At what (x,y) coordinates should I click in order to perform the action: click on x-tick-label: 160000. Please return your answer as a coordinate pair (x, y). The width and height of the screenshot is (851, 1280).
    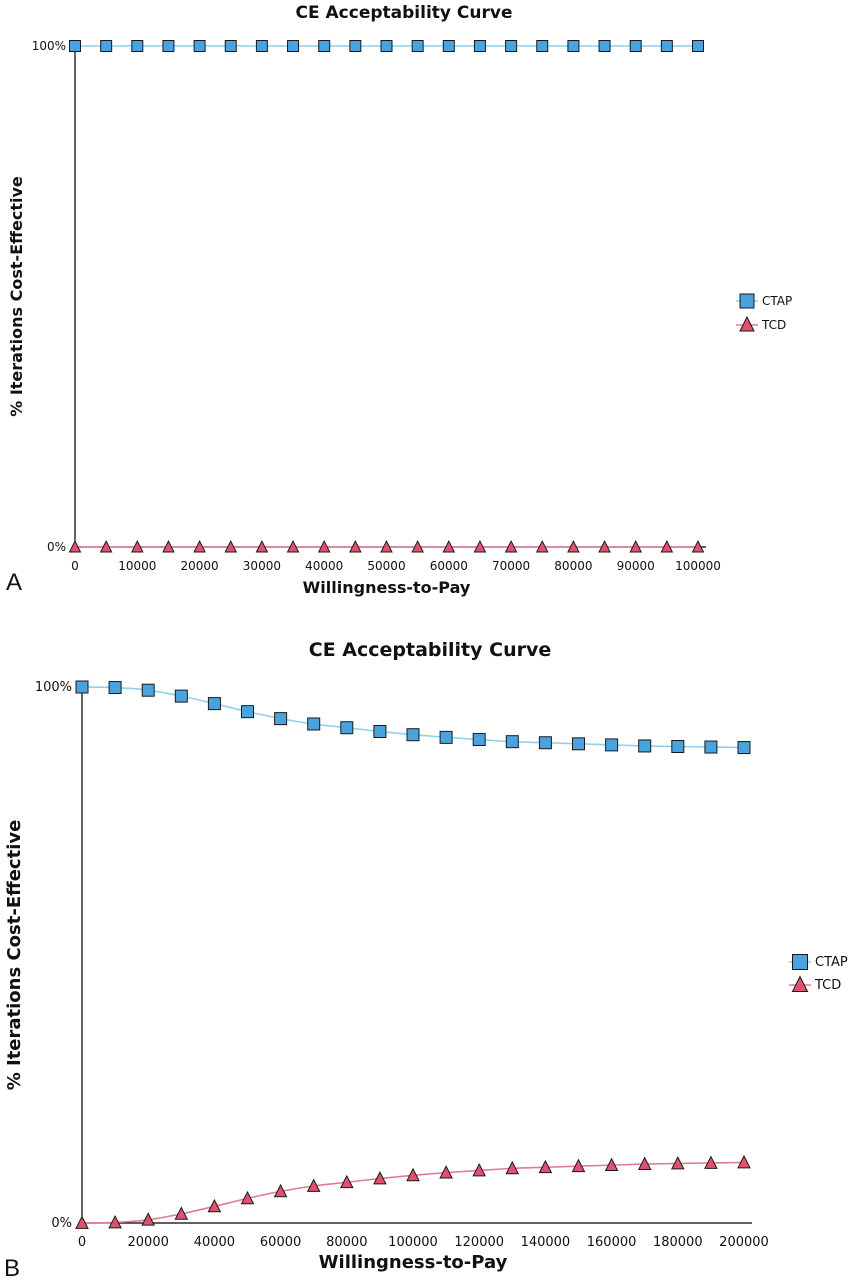
    Looking at the image, I should click on (612, 1242).